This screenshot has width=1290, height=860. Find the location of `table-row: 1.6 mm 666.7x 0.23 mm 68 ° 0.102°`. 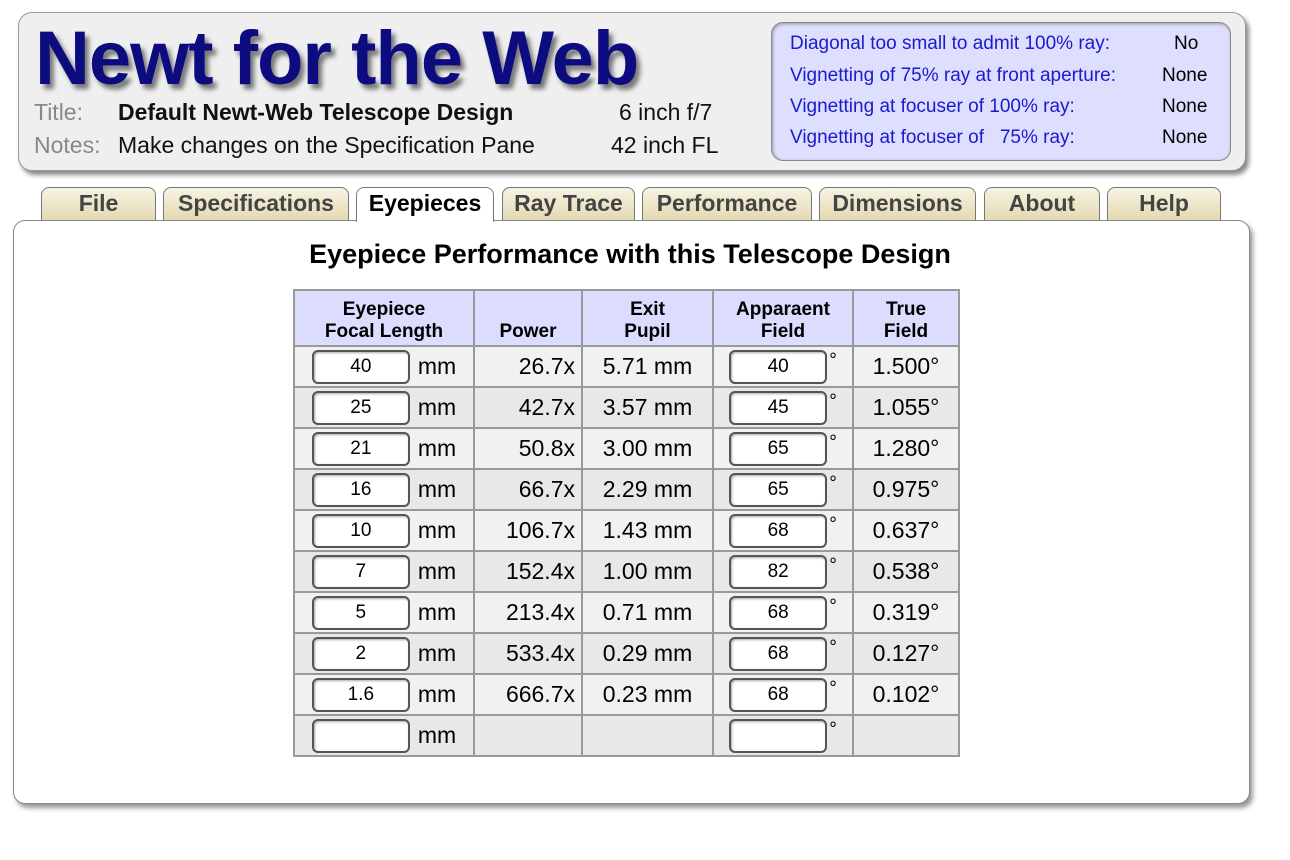

table-row: 1.6 mm 666.7x 0.23 mm 68 ° 0.102° is located at coordinates (626, 694).